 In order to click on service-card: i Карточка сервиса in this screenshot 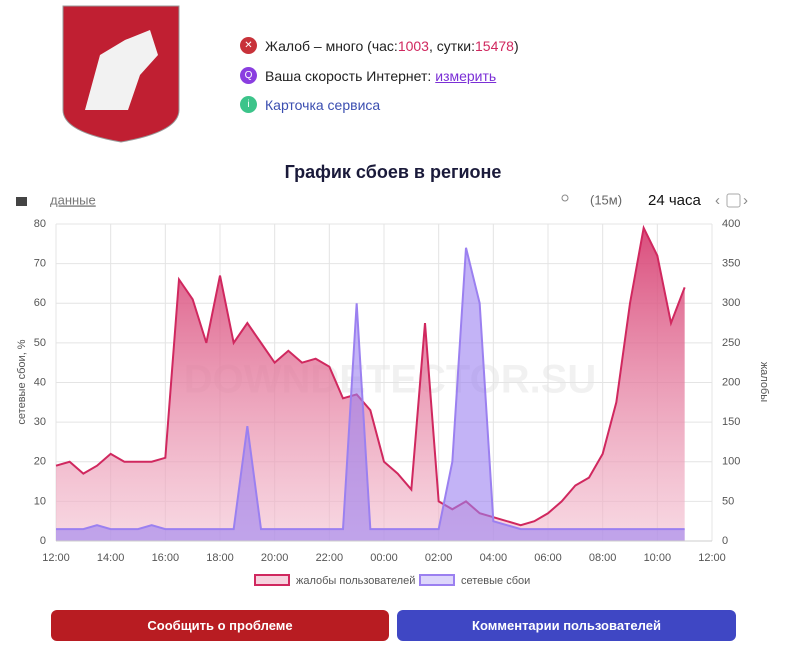, I will do `click(310, 104)`.